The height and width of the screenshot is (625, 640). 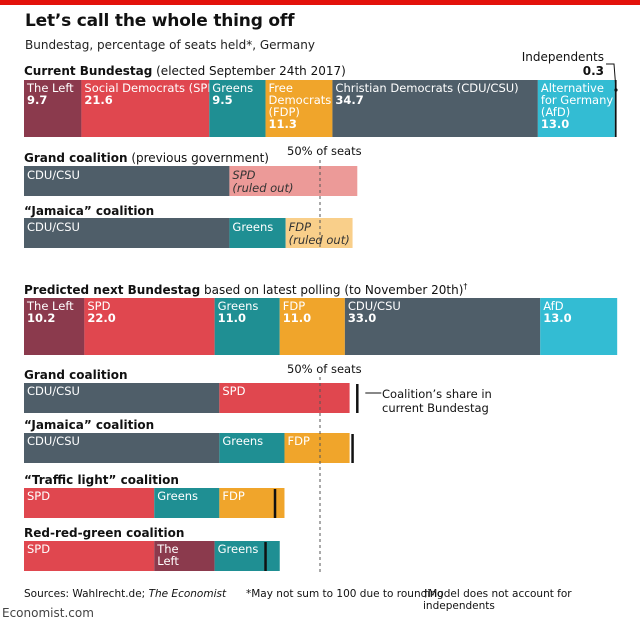 I want to click on label-current-alternative: for Germany, so click(x=577, y=100).